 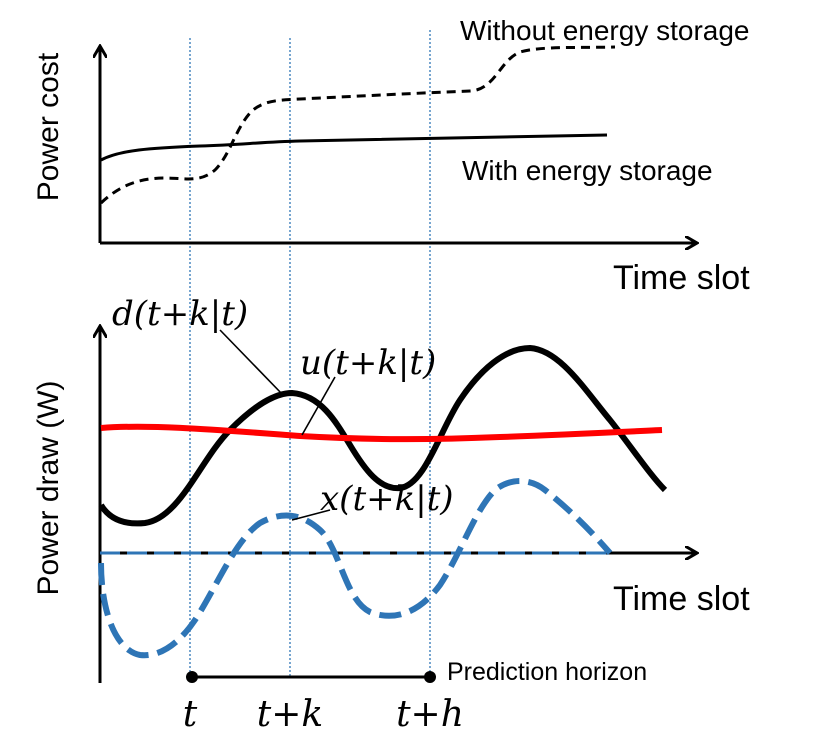 I want to click on curve-without-storage, so click(x=357, y=125).